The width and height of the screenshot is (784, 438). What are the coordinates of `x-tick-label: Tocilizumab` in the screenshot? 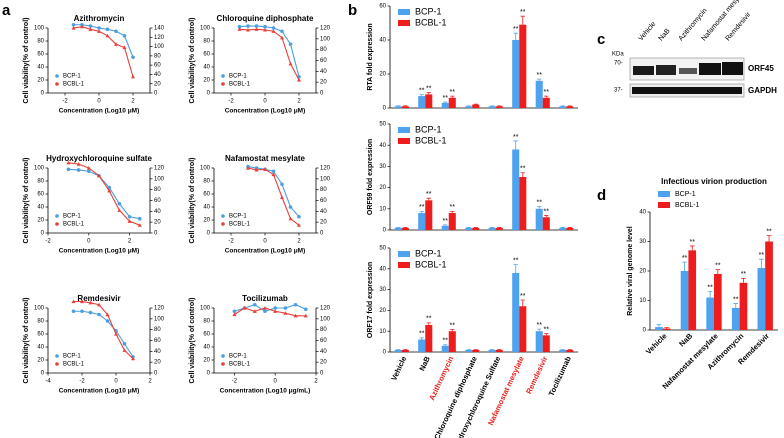 It's located at (560, 376).